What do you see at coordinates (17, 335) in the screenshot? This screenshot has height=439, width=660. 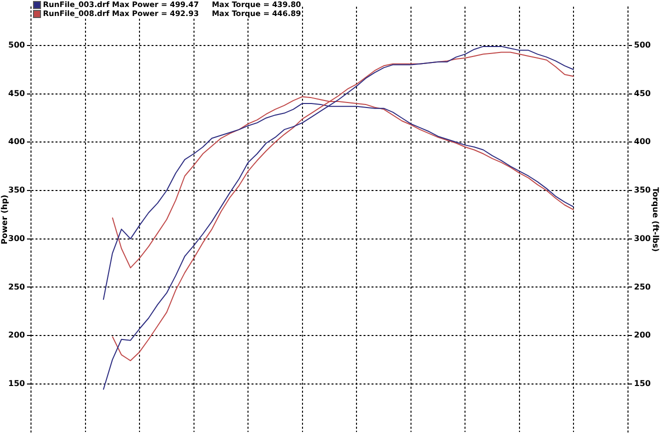 I see `y-tick-label: 200` at bounding box center [17, 335].